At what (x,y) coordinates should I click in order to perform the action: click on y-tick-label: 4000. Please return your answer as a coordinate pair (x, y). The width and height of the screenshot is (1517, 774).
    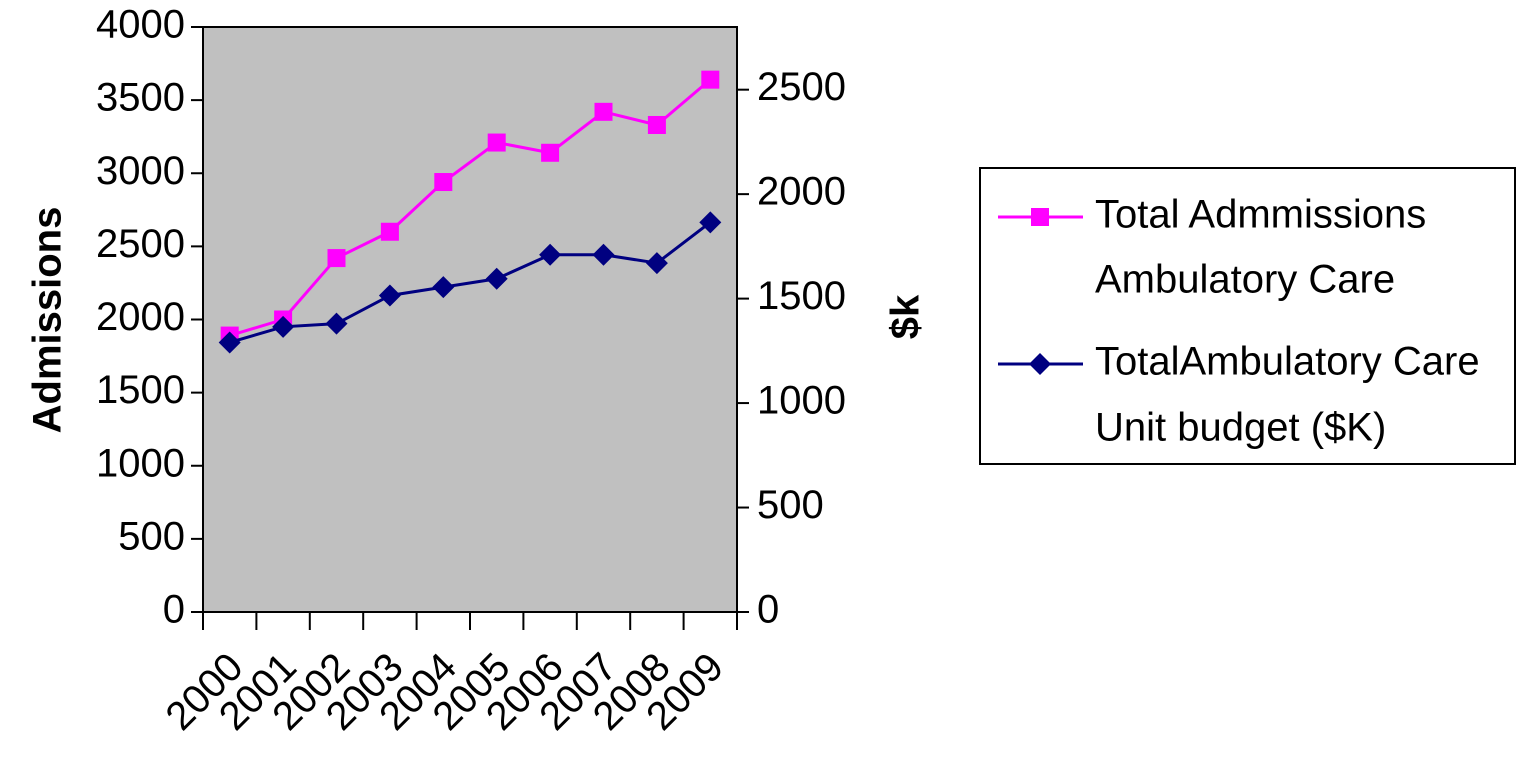
    Looking at the image, I should click on (140, 25).